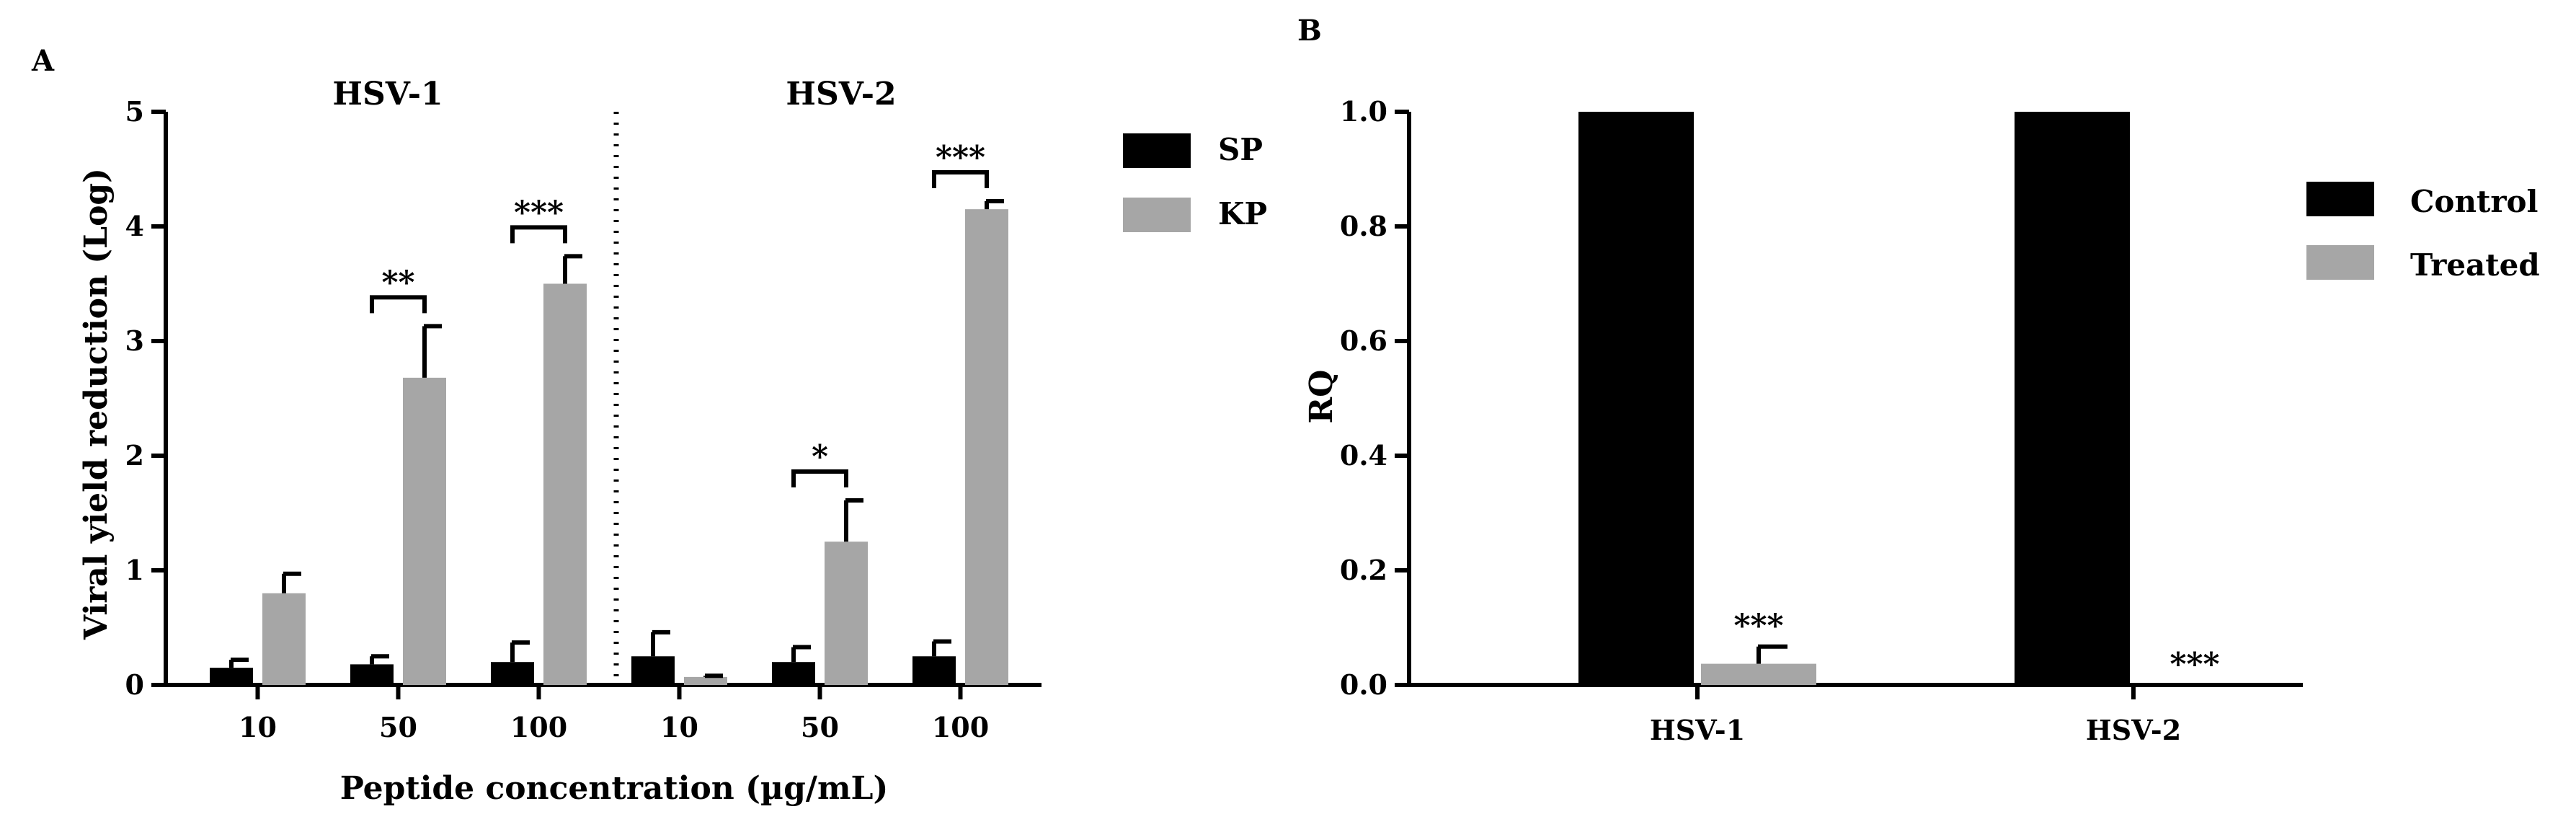  Describe the element at coordinates (1758, 626) in the screenshot. I see `significance-label-hsv-1: ***` at that location.